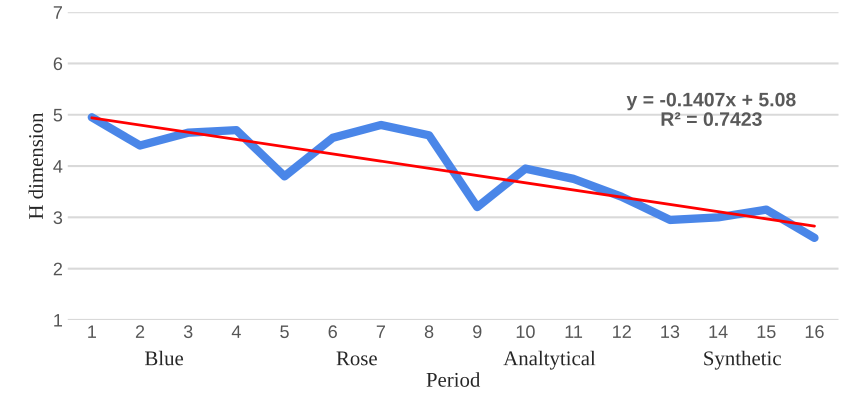 The width and height of the screenshot is (847, 405). I want to click on y-tick-label: 1, so click(58, 320).